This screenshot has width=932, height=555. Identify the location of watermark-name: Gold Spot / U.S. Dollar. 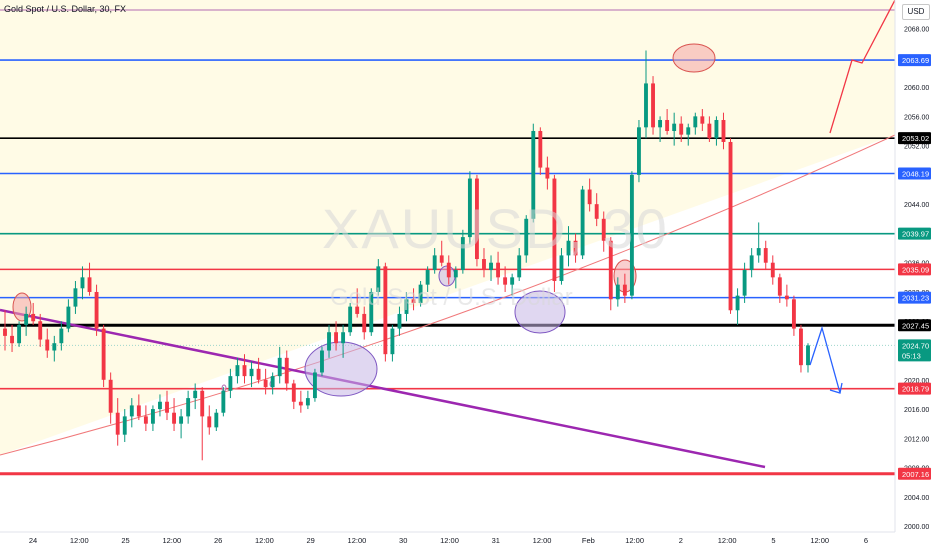
(451, 297).